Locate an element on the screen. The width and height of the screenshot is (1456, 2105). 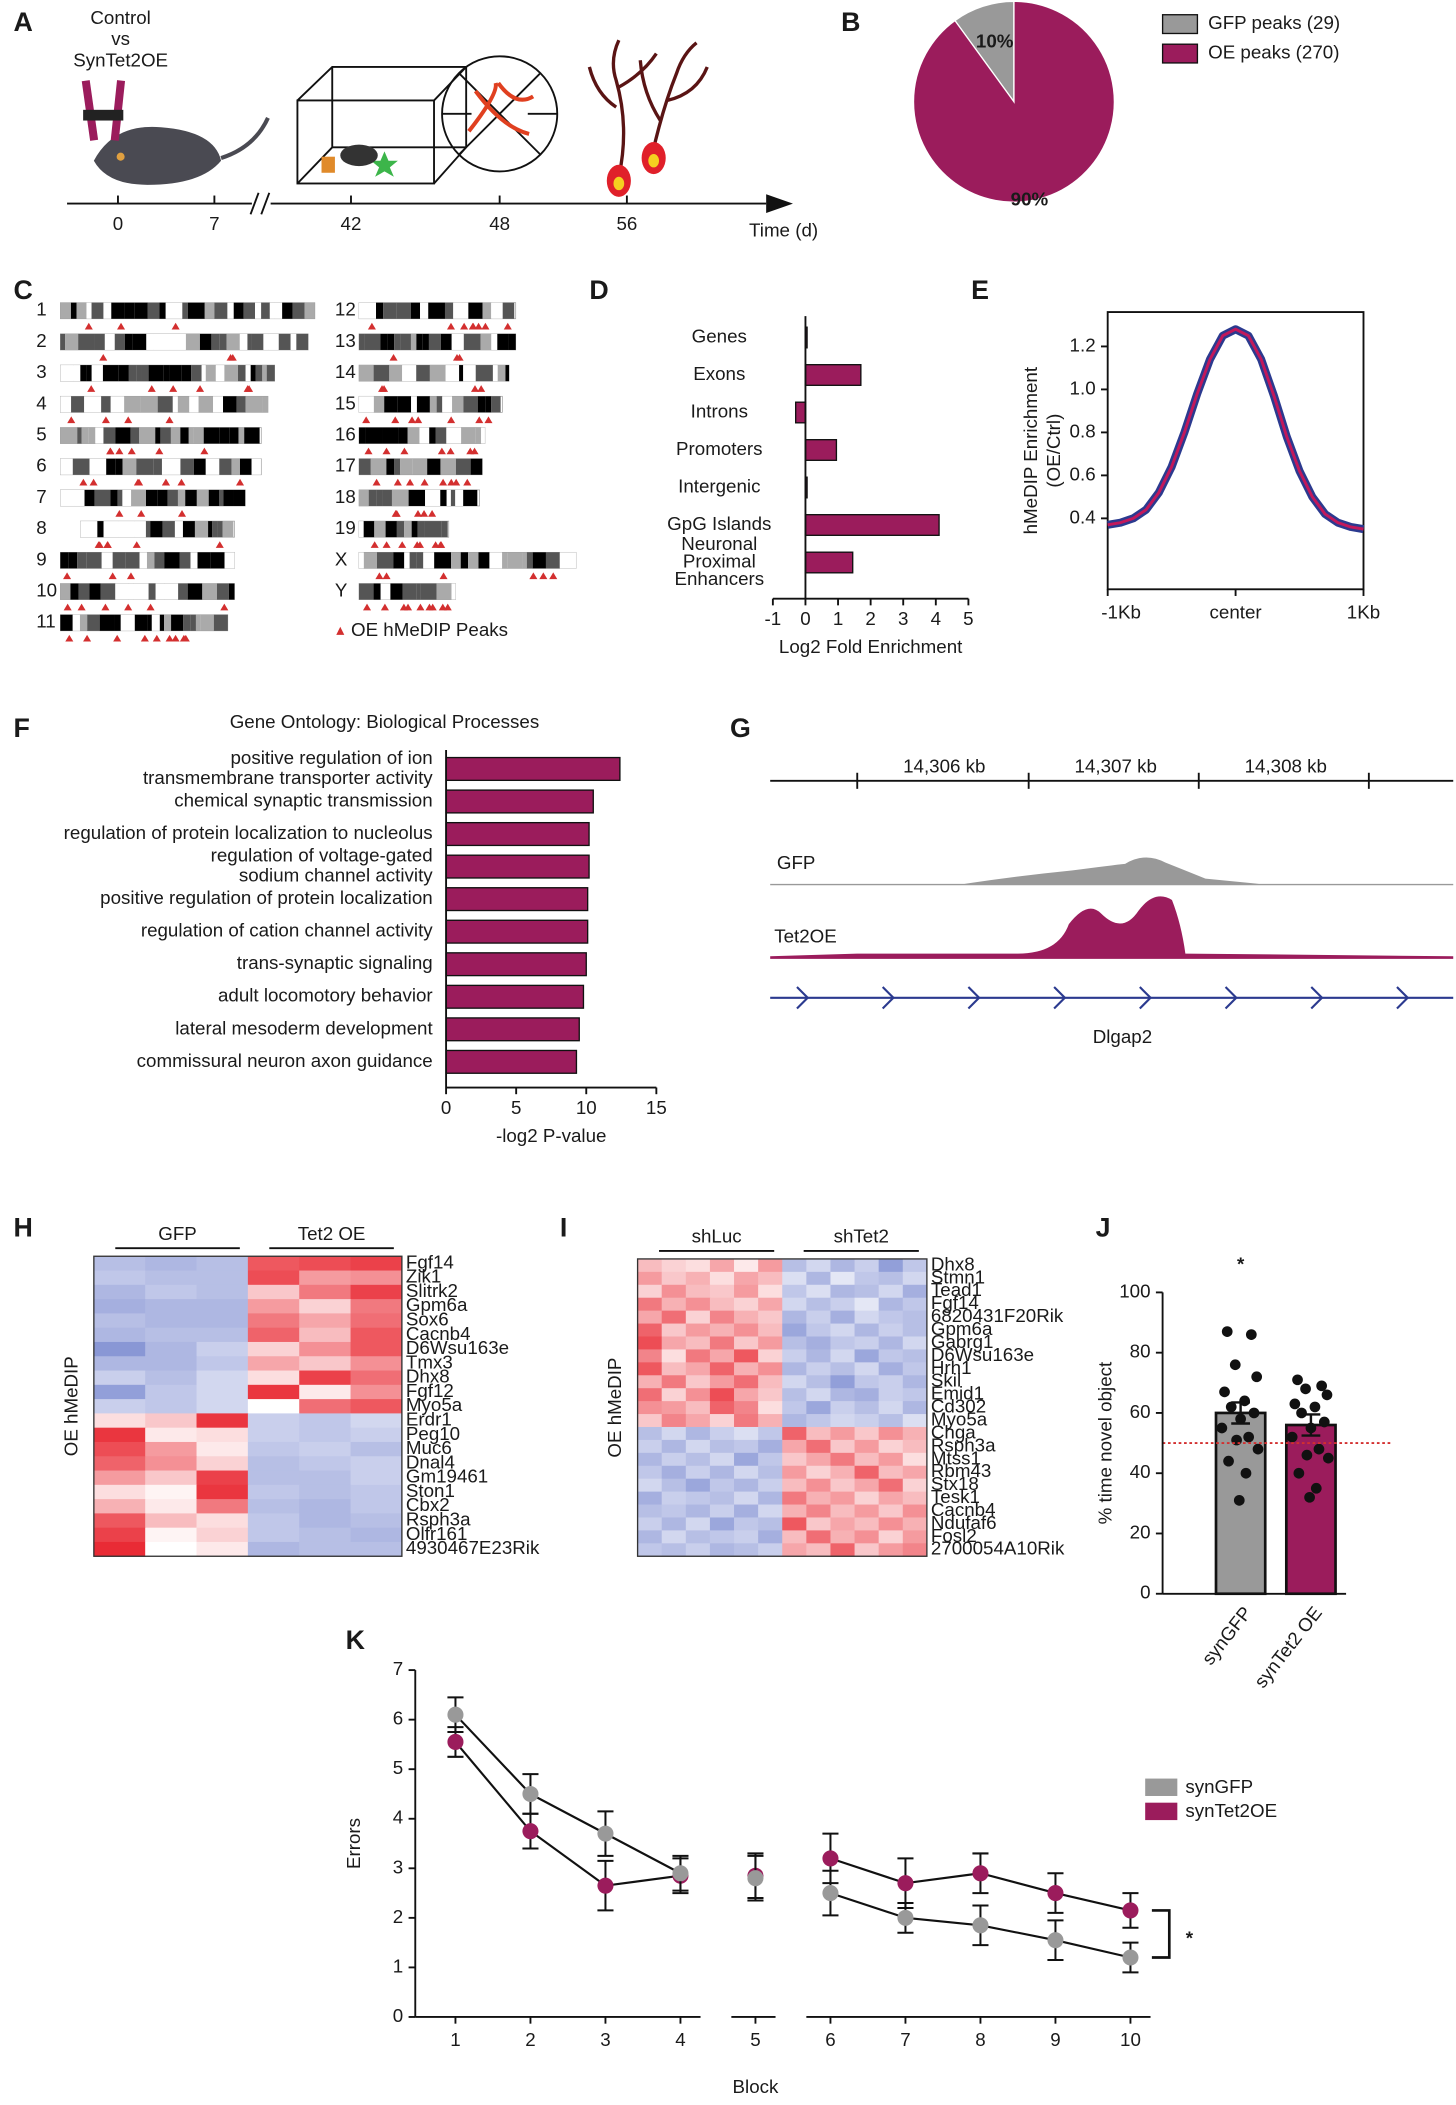
plot-frame is located at coordinates (1235, 451).